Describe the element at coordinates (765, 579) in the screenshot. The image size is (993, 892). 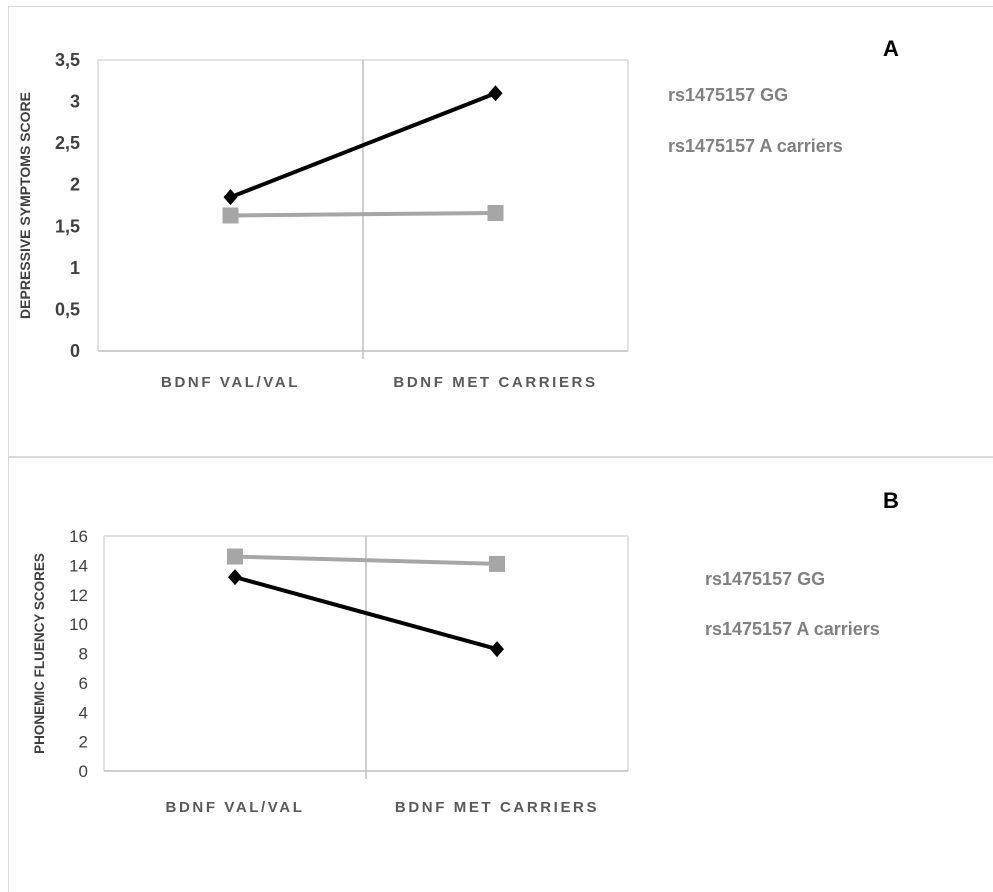
I see `chart-b-legend-entry: rs1475157 GG` at that location.